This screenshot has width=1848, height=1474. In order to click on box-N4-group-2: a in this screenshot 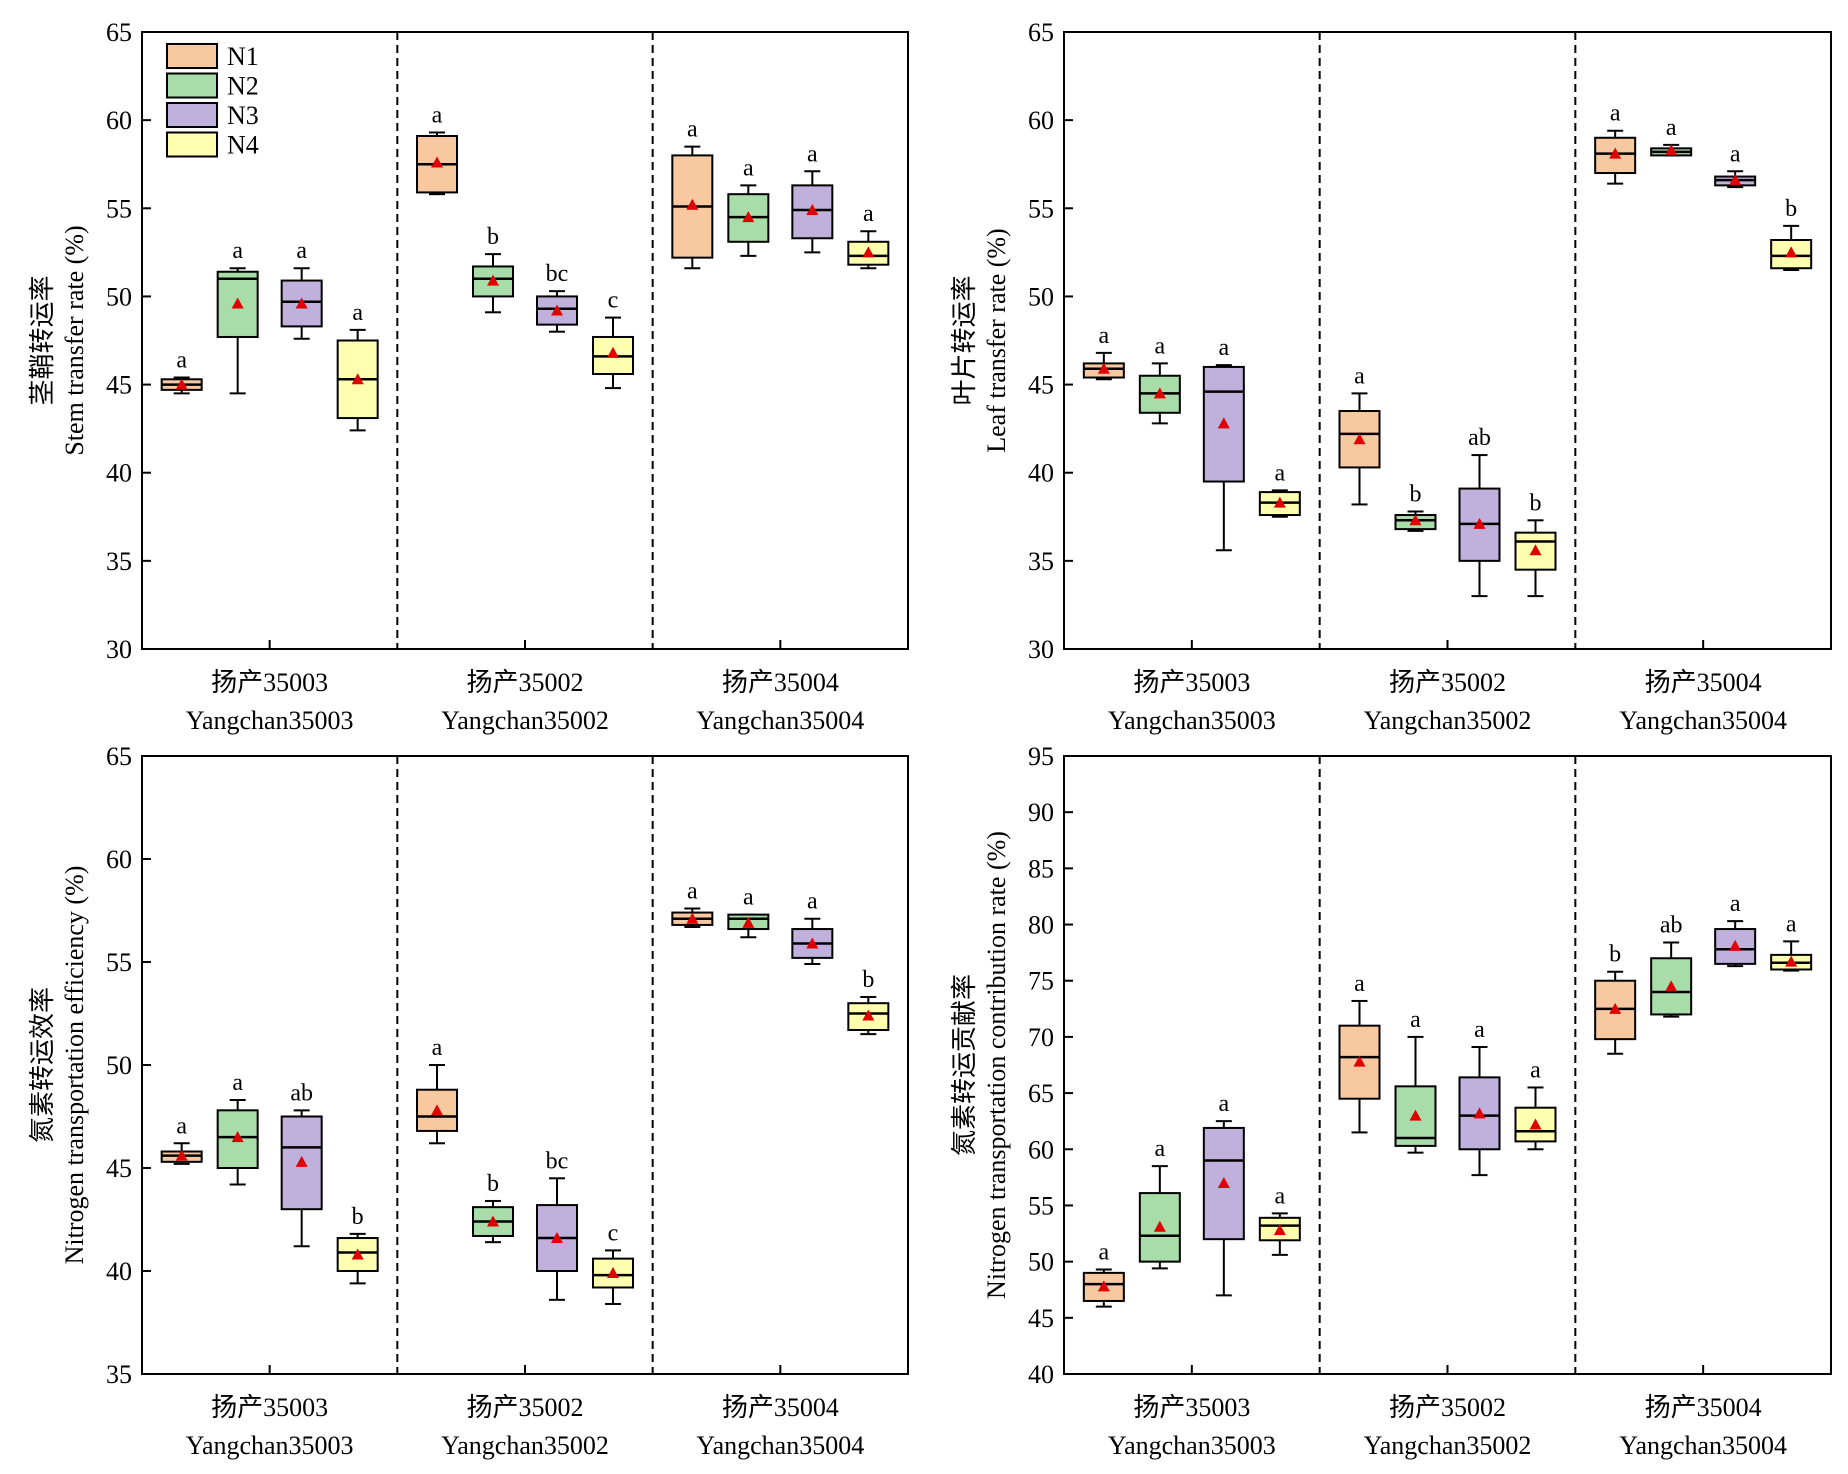, I will do `click(1535, 1104)`.